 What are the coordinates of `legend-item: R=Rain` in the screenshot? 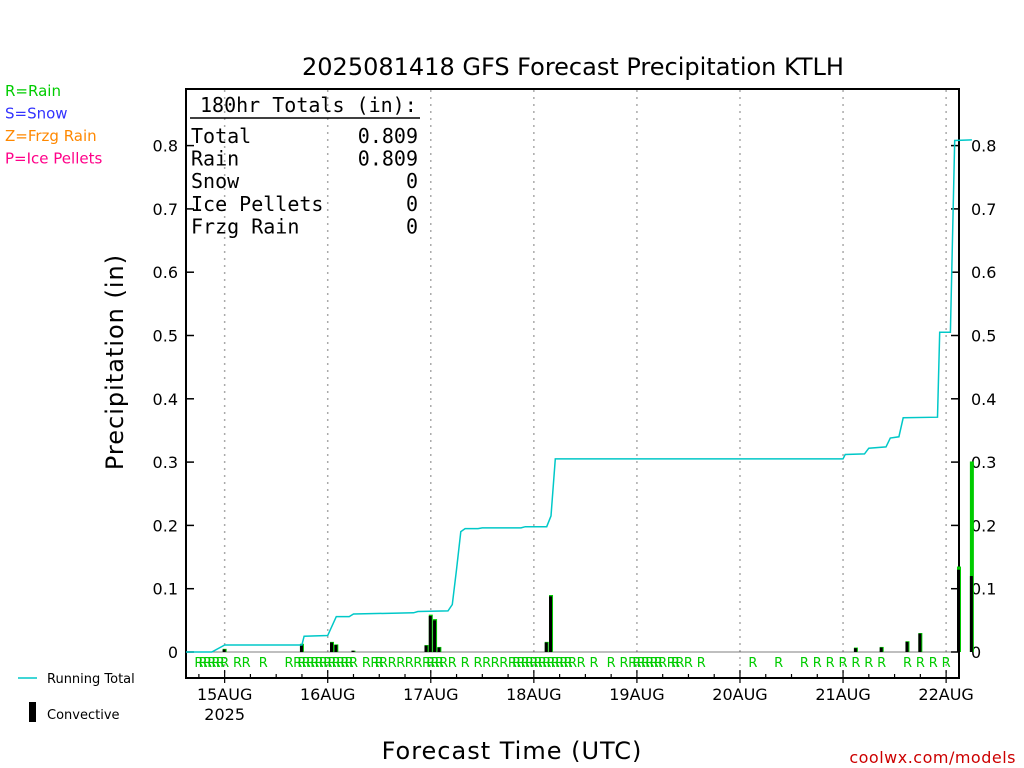 It's located at (33, 91).